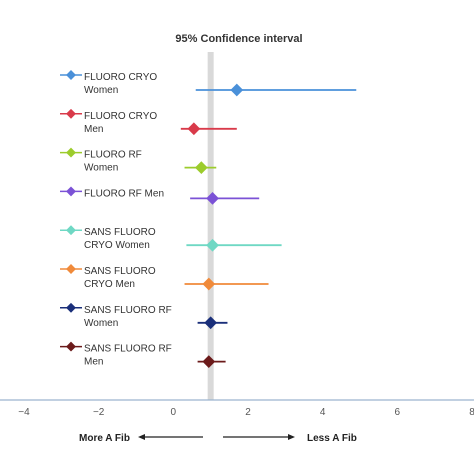  I want to click on x-tick-label: 2, so click(248, 412).